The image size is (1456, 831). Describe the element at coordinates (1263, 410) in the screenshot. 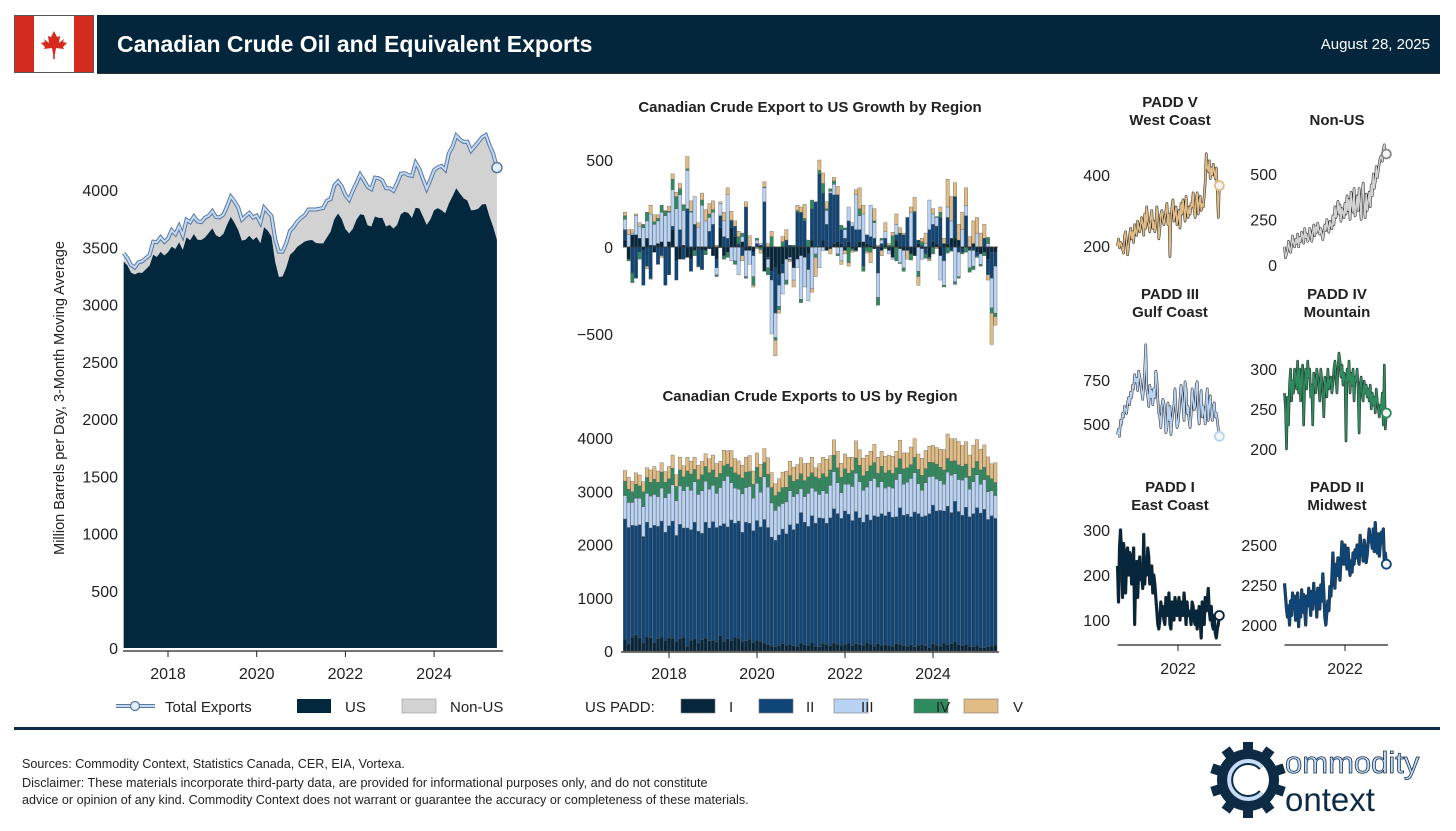

I see `padd_iv-y-tick-label: 250` at that location.